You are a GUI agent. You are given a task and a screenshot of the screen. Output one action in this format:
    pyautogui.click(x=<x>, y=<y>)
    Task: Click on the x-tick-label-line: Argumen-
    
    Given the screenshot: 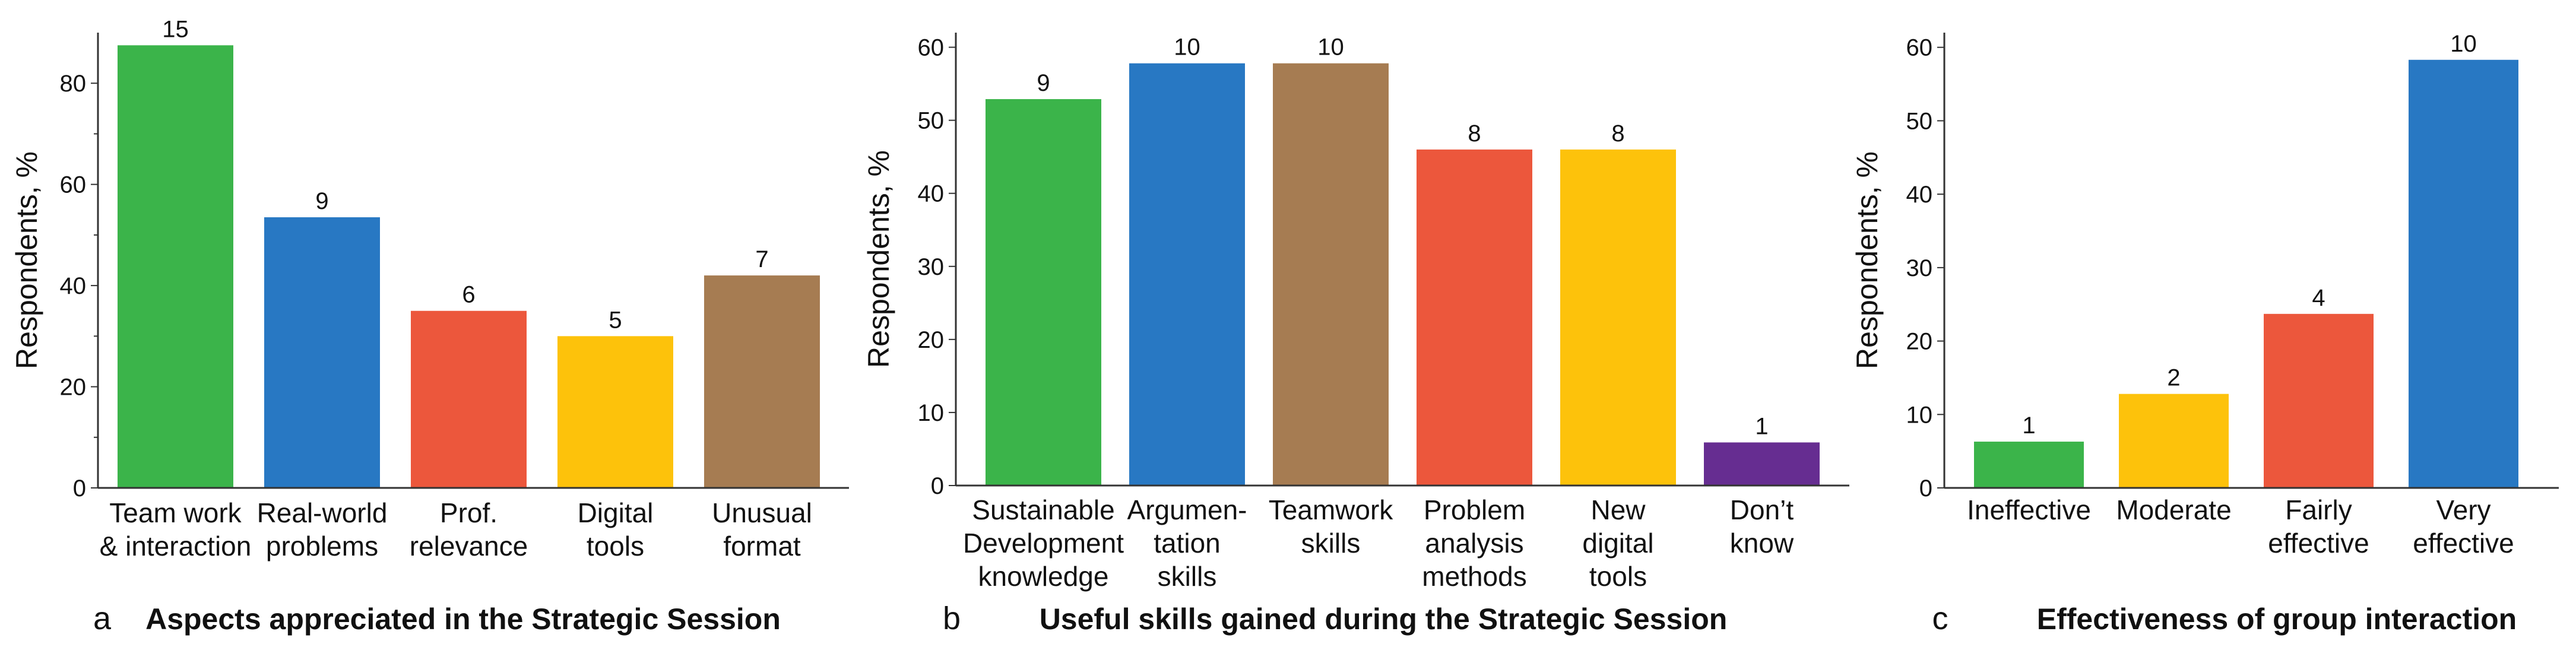 What is the action you would take?
    pyautogui.click(x=1187, y=509)
    